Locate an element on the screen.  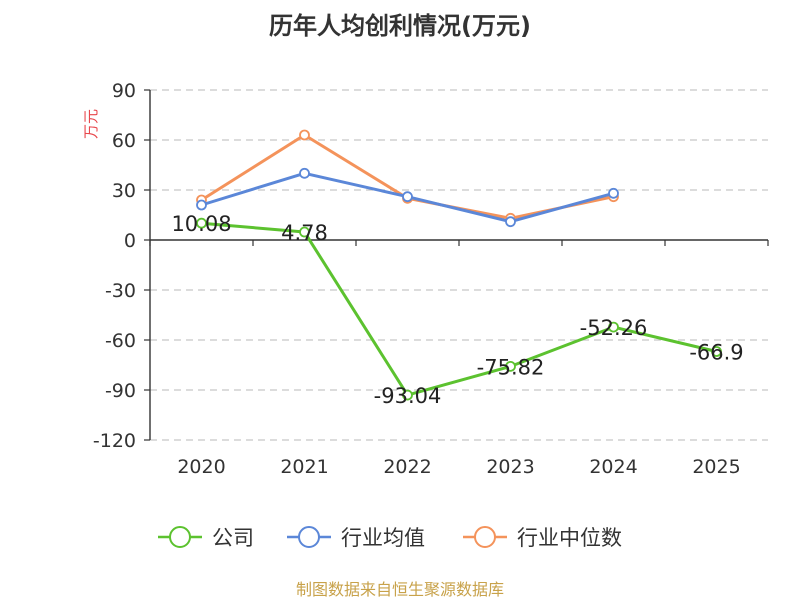
y-tick-label: 60 is located at coordinates (124, 141).